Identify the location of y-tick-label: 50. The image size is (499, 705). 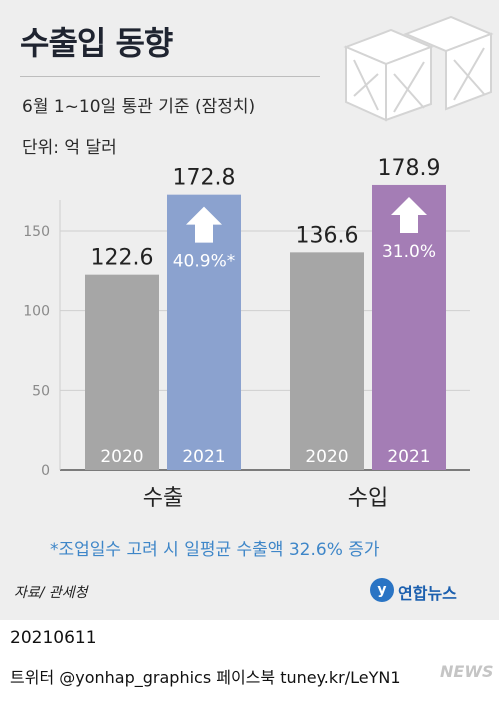
(41, 391).